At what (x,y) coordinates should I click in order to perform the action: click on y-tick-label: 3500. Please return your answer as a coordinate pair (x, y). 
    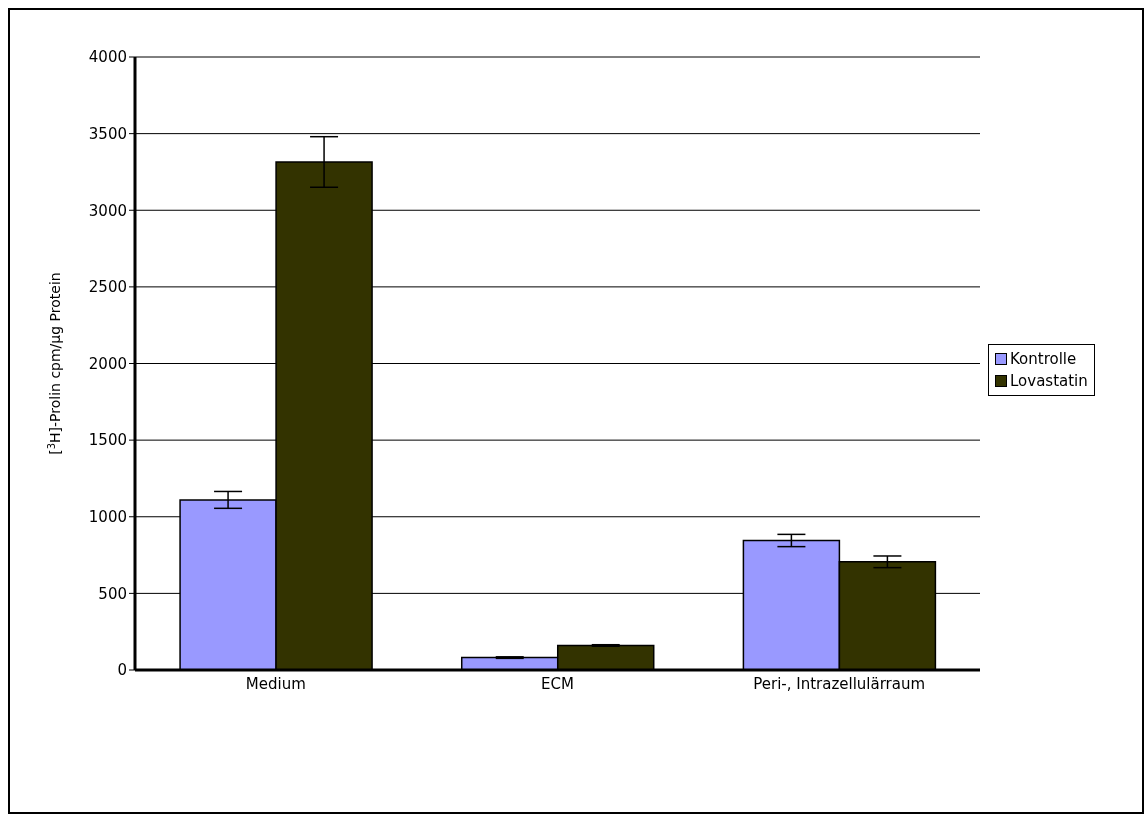
    Looking at the image, I should click on (107, 133).